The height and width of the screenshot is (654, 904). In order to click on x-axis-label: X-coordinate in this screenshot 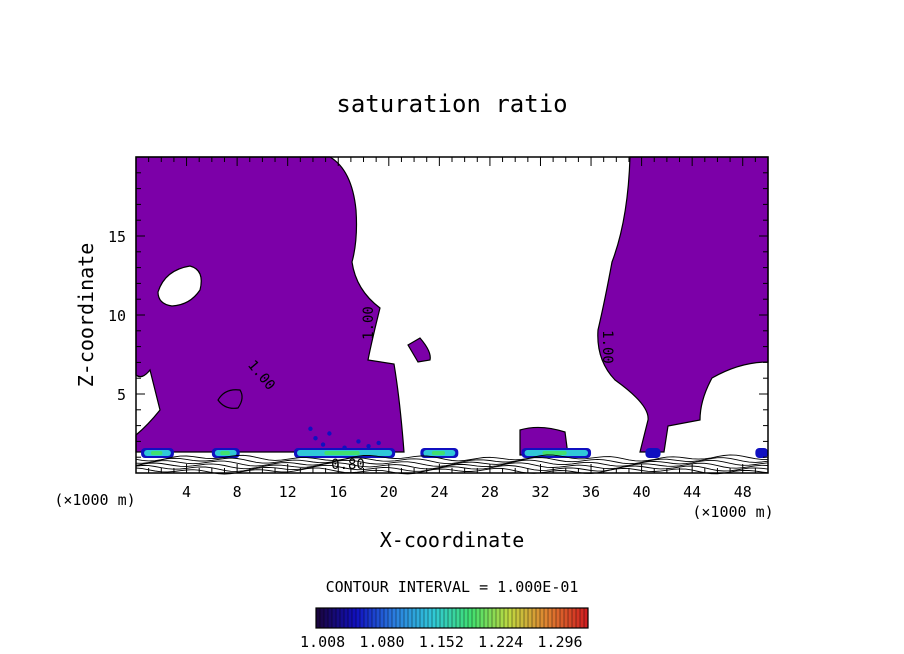, I will do `click(452, 540)`.